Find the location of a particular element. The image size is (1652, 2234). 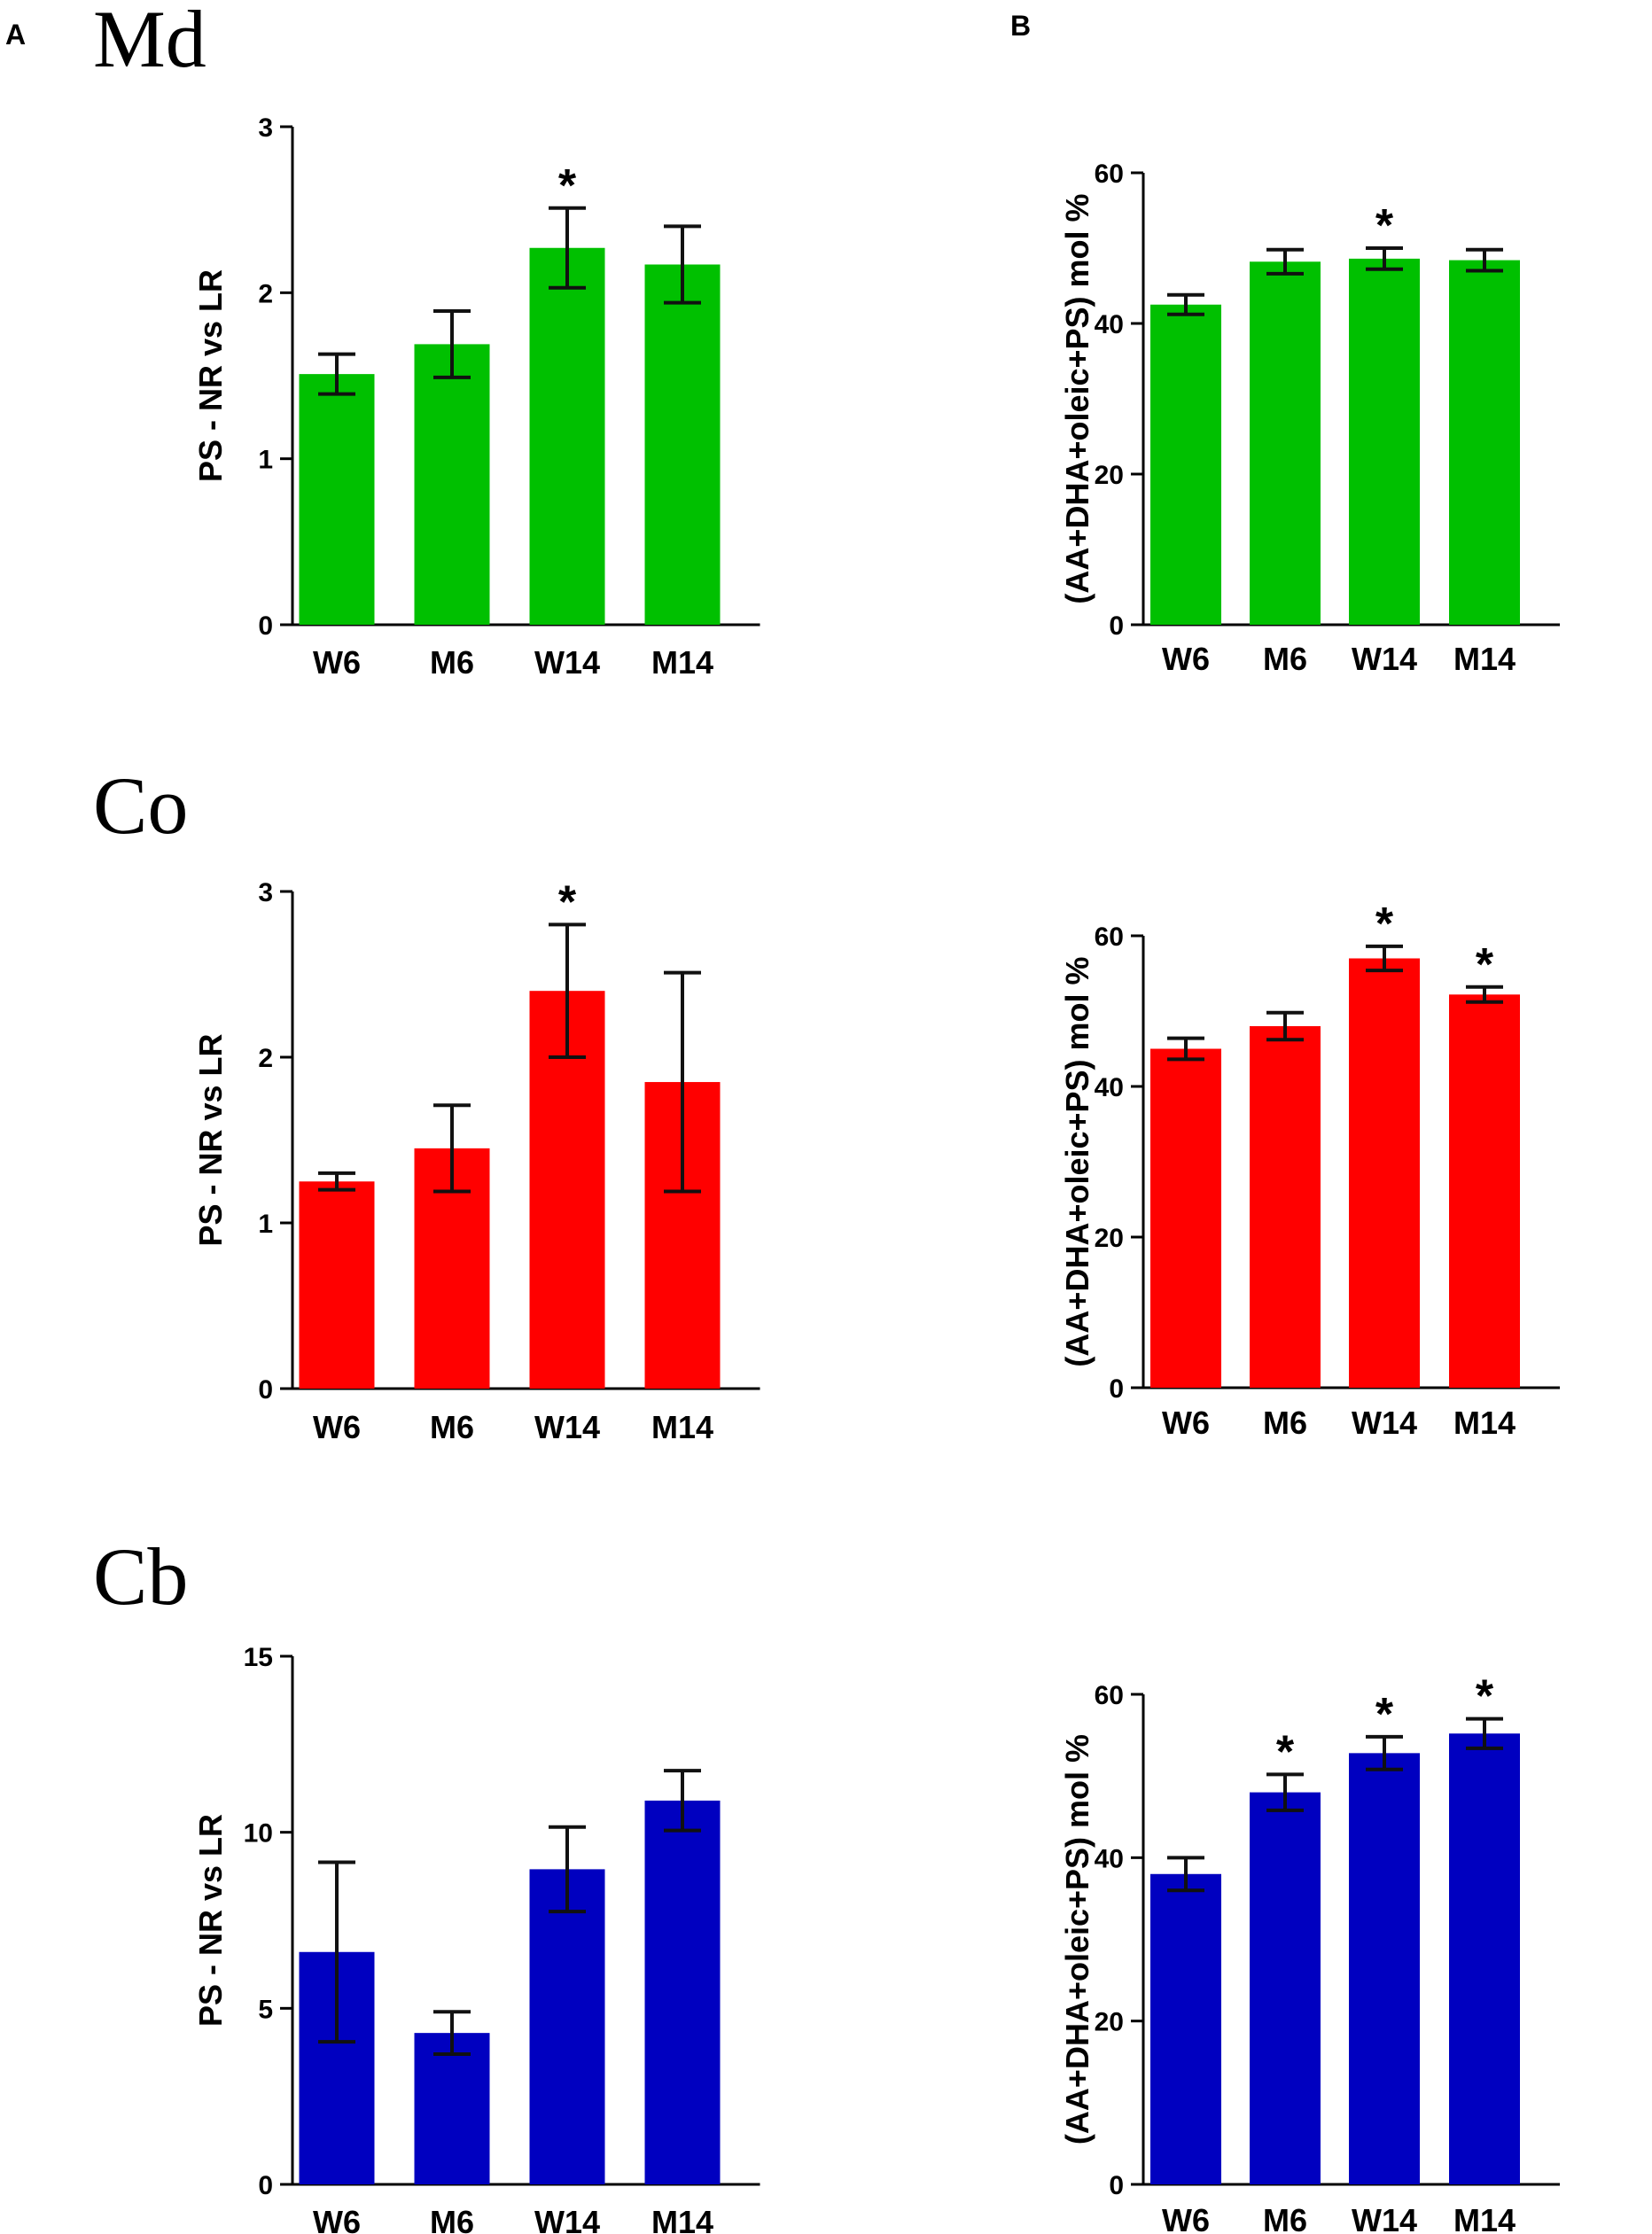

y-tick-label: 15 is located at coordinates (258, 1657).